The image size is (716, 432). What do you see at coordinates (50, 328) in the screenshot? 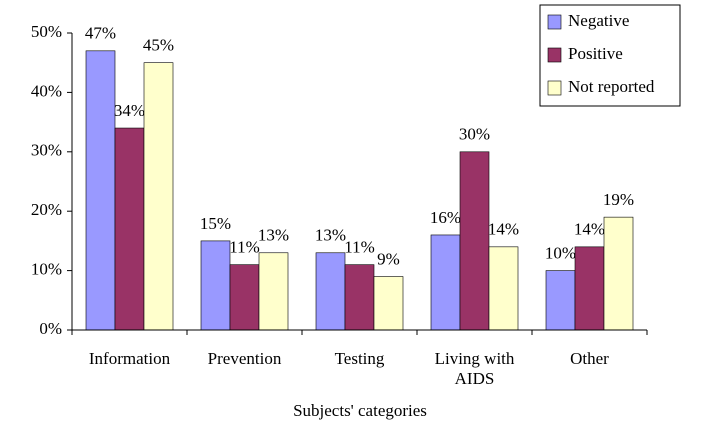
I see `y-tick-label: 0%` at bounding box center [50, 328].